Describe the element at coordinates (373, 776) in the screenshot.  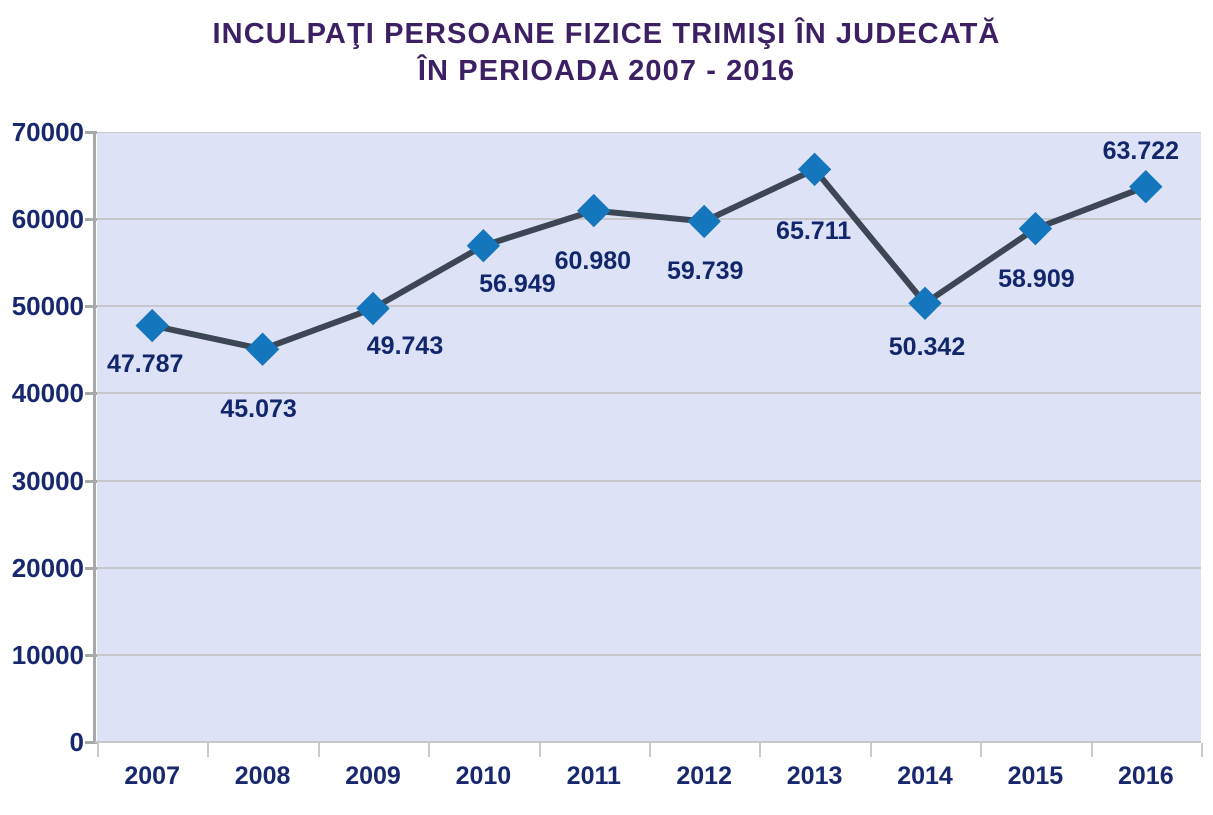
I see `x-axis-label: 2009` at that location.